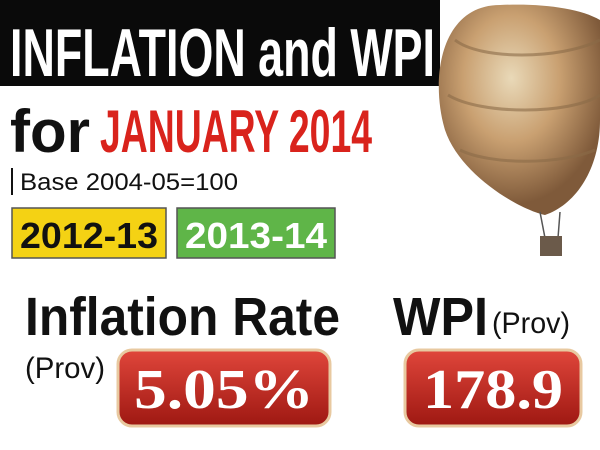 This screenshot has width=600, height=450. Describe the element at coordinates (129, 182) in the screenshot. I see `base-note: Base 2004-05=100` at that location.